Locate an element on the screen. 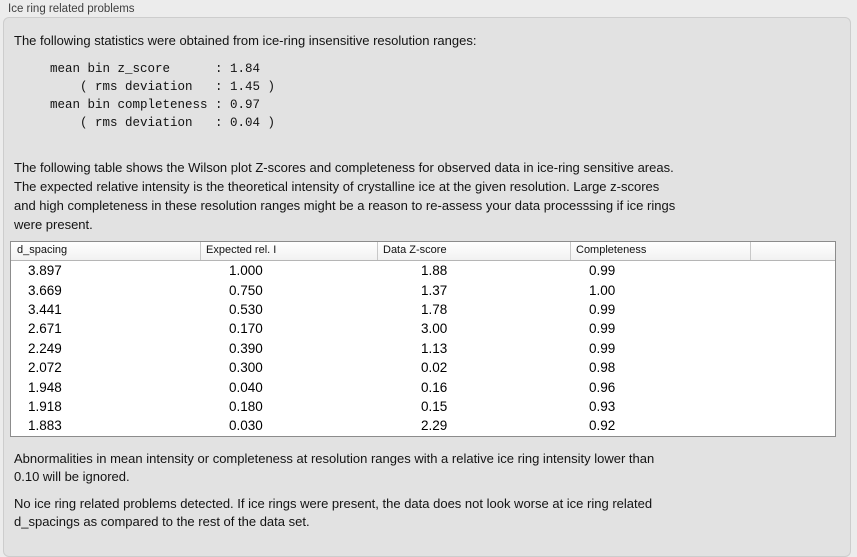 Image resolution: width=857 pixels, height=557 pixels. table-cell: 3.00 is located at coordinates (434, 329).